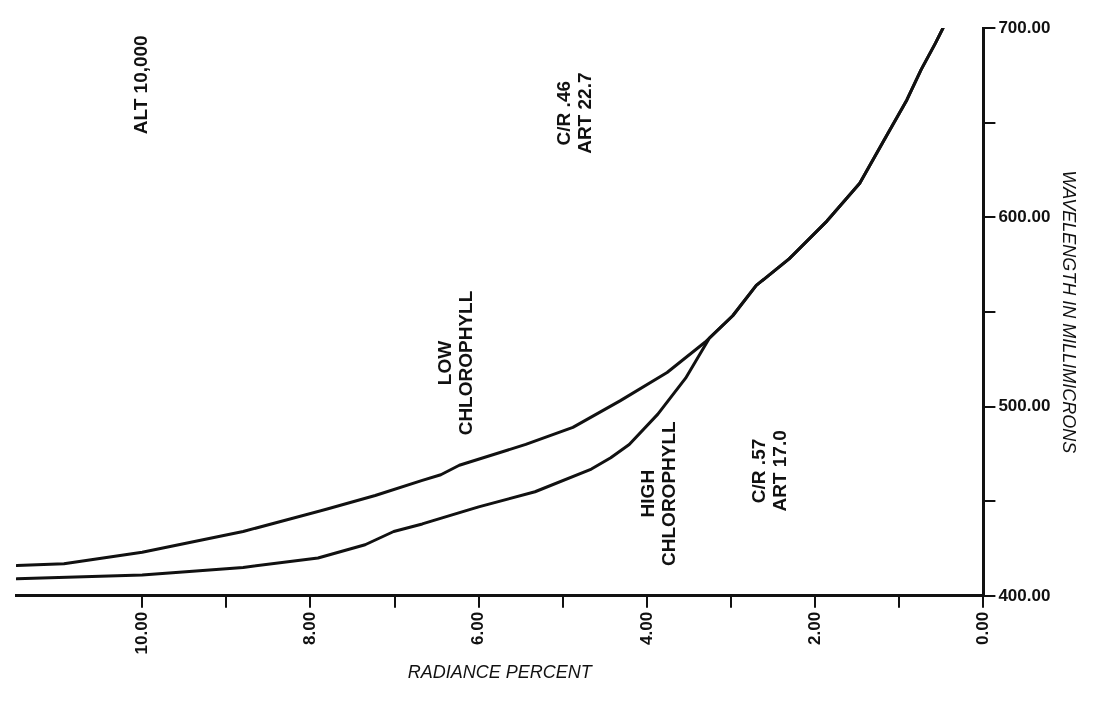  What do you see at coordinates (1024, 27) in the screenshot?
I see `y2-tick-label: 700.00` at bounding box center [1024, 27].